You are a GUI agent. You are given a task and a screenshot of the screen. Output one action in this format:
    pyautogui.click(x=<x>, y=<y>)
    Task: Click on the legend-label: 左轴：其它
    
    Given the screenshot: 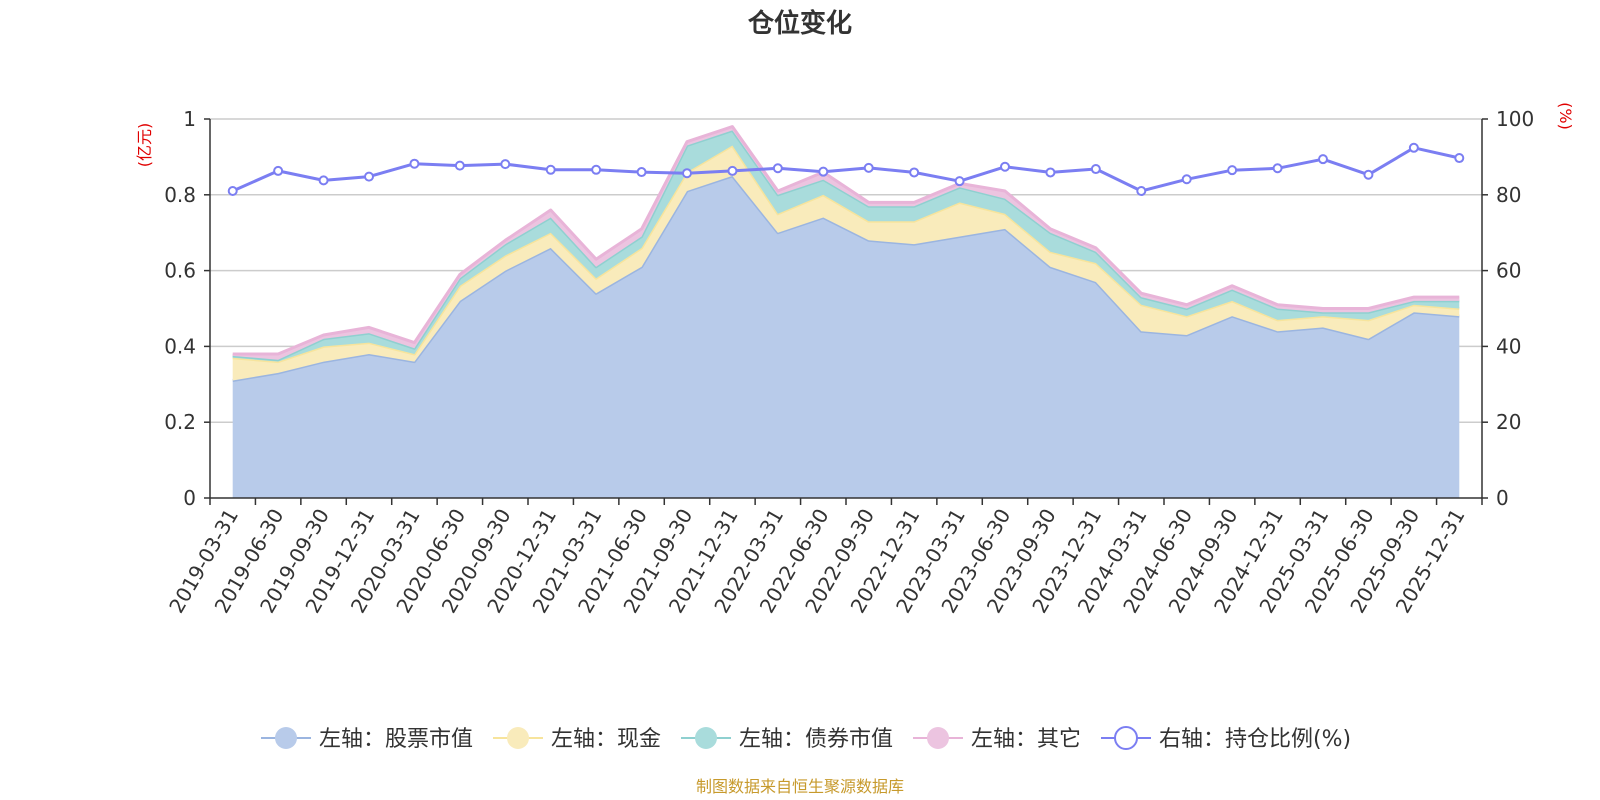 What is the action you would take?
    pyautogui.click(x=1026, y=739)
    